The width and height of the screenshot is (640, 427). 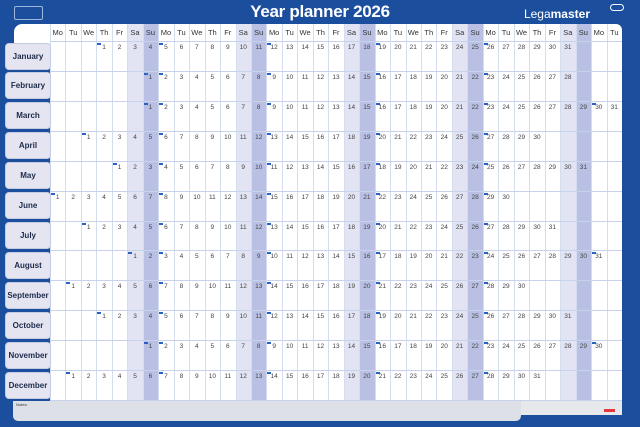 I want to click on day-cell: 30, so click(x=521, y=287).